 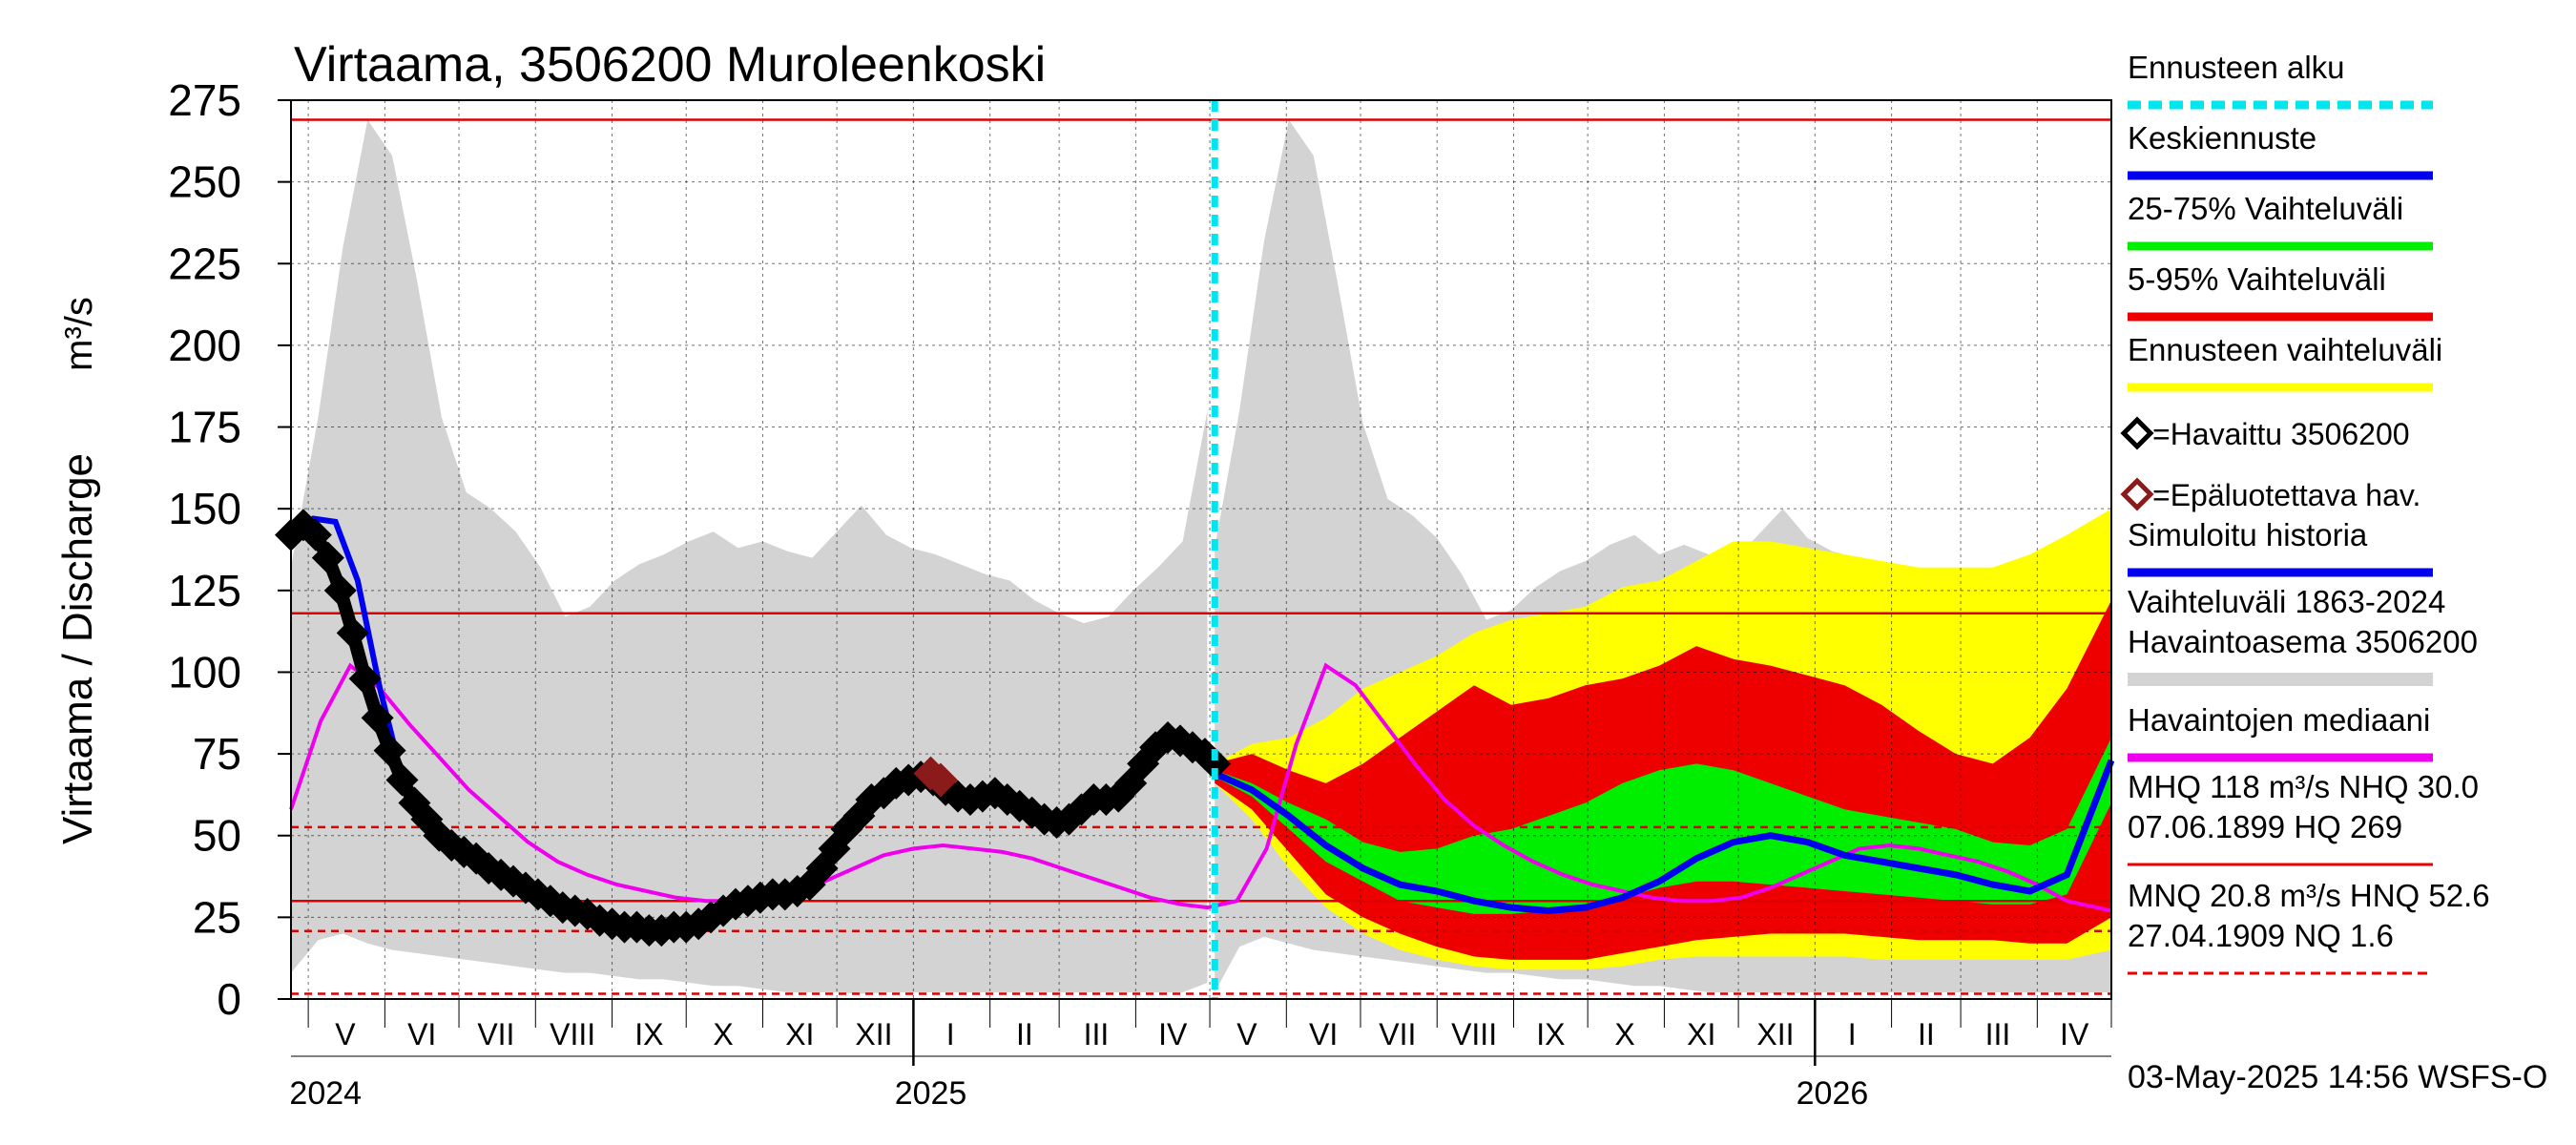 I want to click on footer-timestamp: 03-May-2025 14:56 WSFS-O, so click(x=2337, y=1077).